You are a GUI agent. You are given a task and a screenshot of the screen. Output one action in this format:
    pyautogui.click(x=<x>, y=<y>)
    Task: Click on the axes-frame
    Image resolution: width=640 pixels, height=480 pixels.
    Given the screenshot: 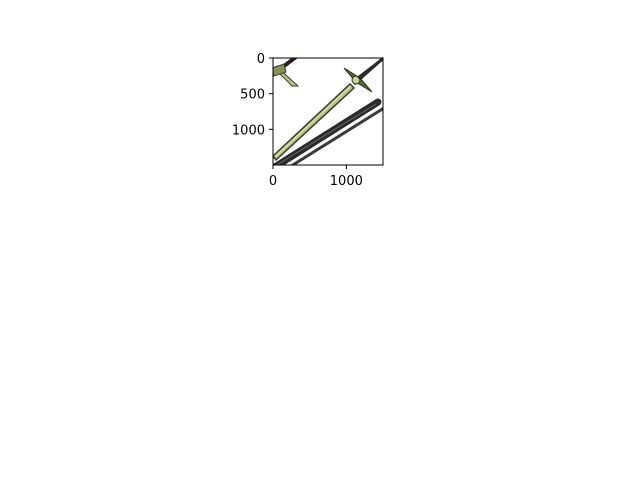 What is the action you would take?
    pyautogui.click(x=328, y=111)
    